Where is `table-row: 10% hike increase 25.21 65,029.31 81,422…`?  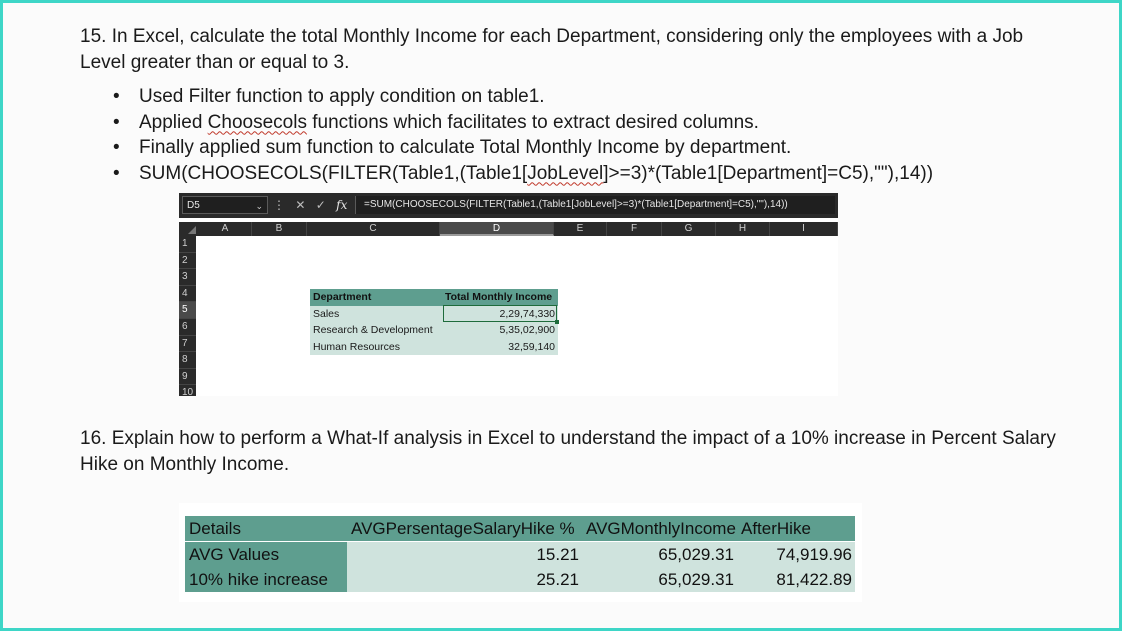 table-row: 10% hike increase 25.21 65,029.31 81,422… is located at coordinates (520, 579).